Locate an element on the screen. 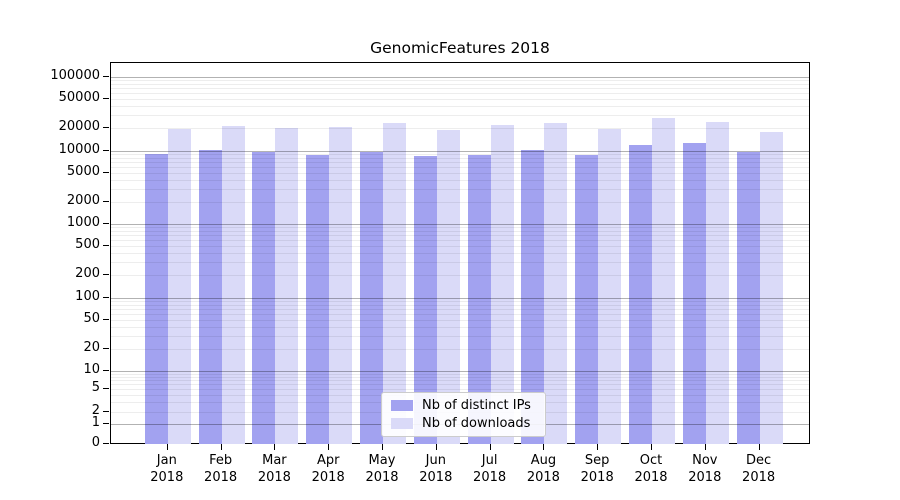 This screenshot has width=900, height=500. legend-entry-downloads: Nb of downloads is located at coordinates (463, 423).